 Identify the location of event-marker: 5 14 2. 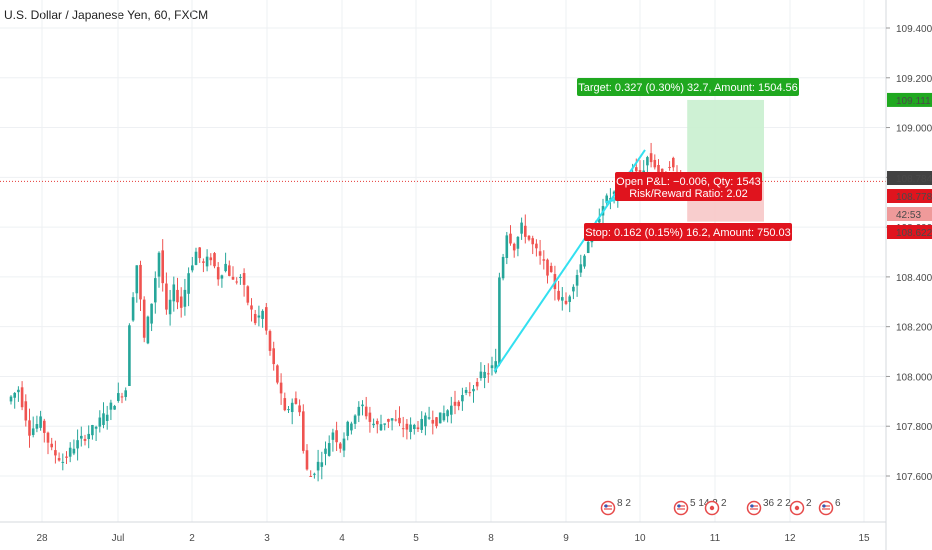
(696, 507).